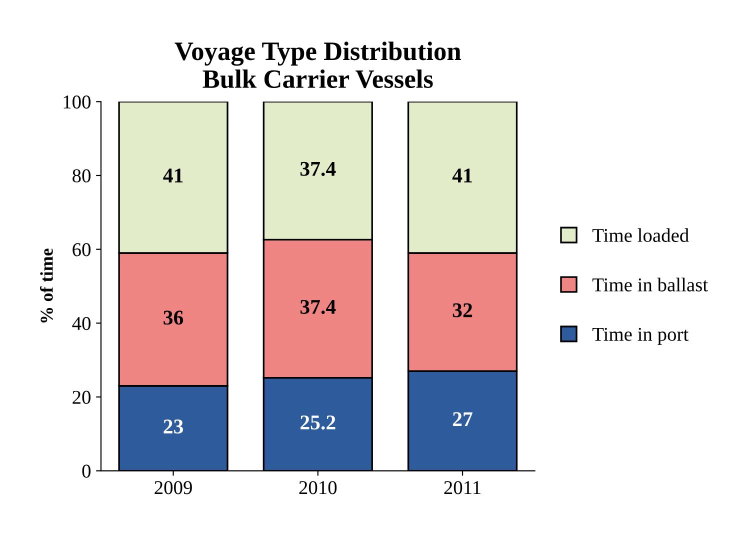 The height and width of the screenshot is (535, 748). I want to click on y-tick-label: 100, so click(77, 102).